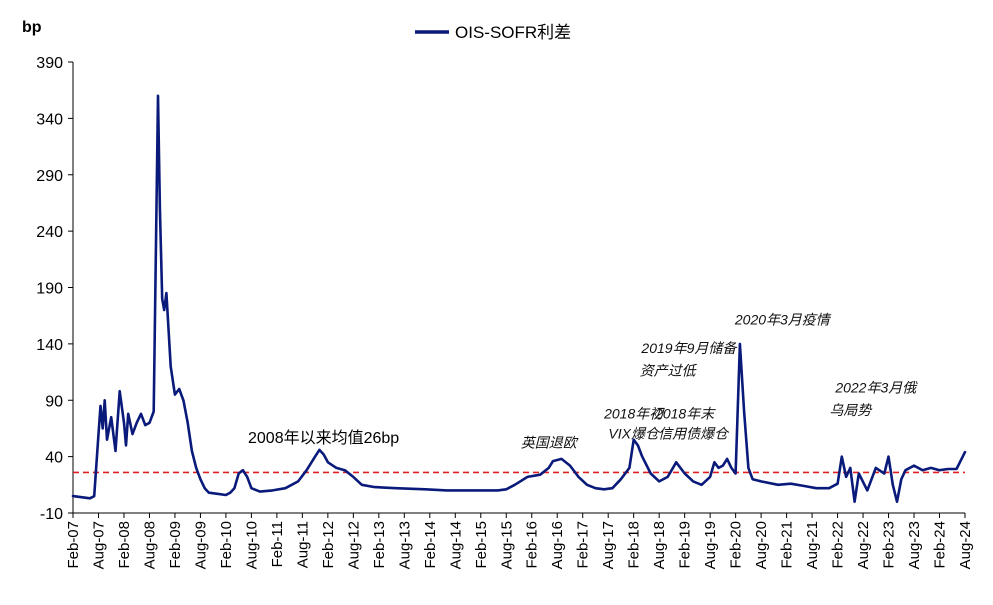 The image size is (993, 605). Describe the element at coordinates (583, 545) in the screenshot. I see `x-tick-label: Feb-17` at that location.